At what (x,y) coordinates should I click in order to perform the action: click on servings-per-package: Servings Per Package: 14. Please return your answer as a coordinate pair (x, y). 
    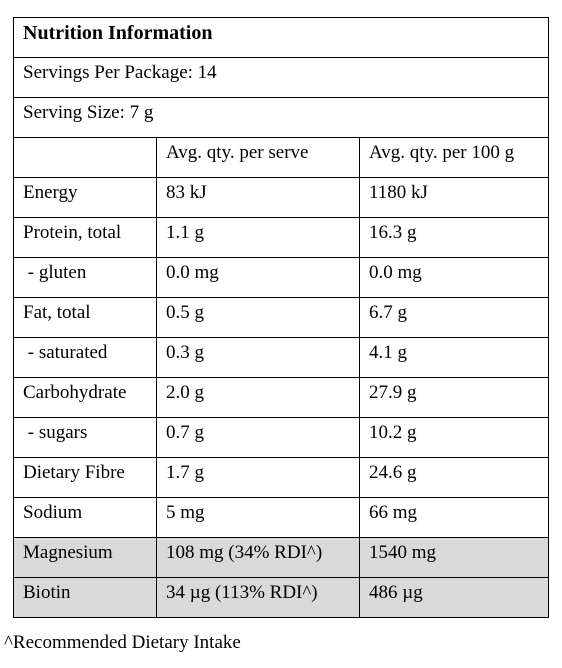
    Looking at the image, I should click on (281, 77).